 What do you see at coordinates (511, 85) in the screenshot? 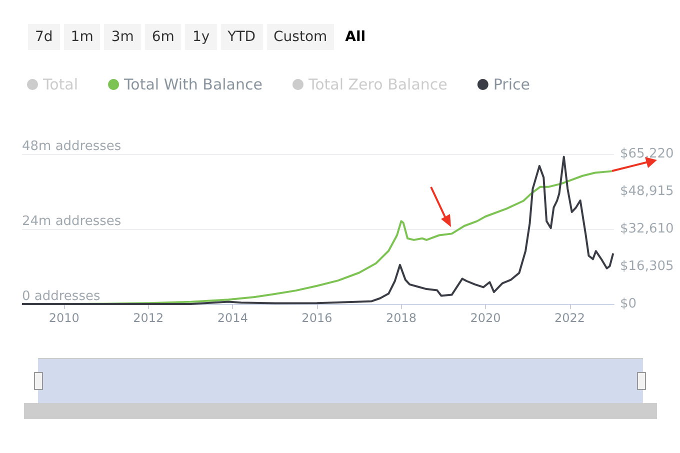
I see `legend-label: Price` at bounding box center [511, 85].